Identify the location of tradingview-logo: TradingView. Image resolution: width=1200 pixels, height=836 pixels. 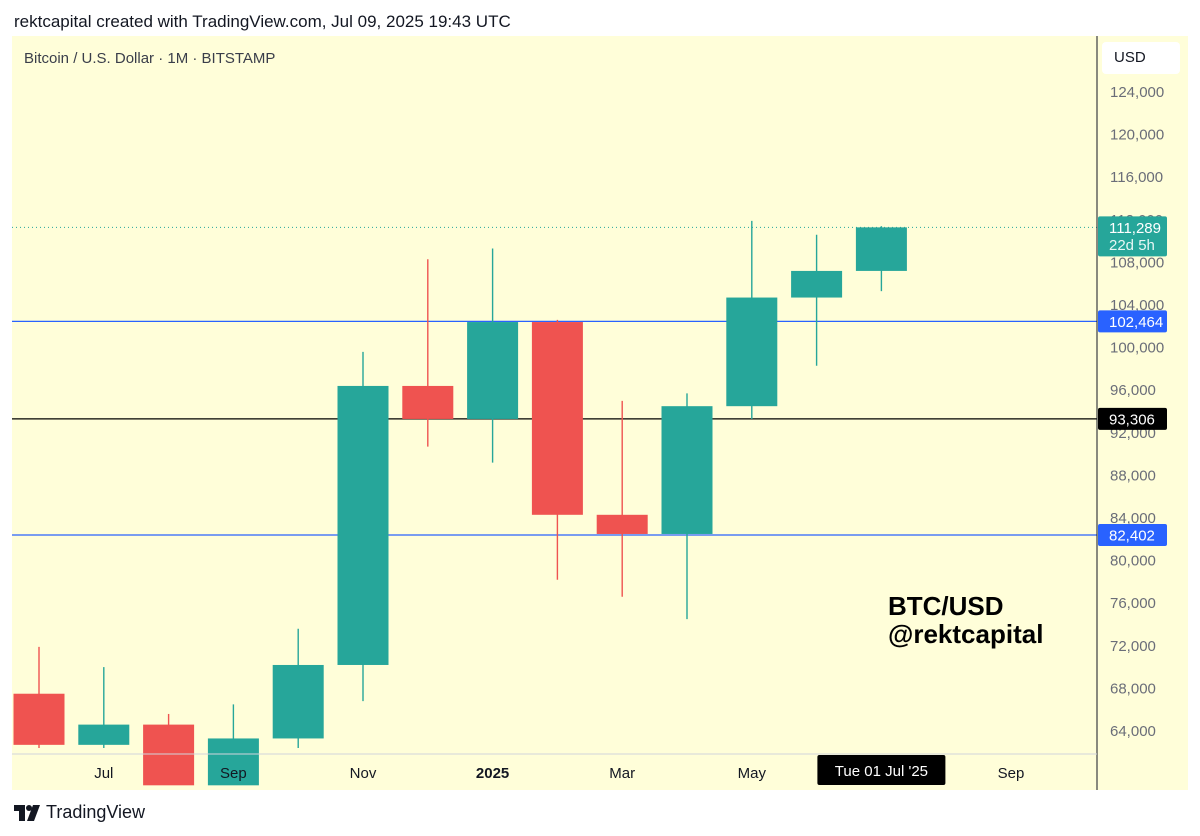
(79, 812).